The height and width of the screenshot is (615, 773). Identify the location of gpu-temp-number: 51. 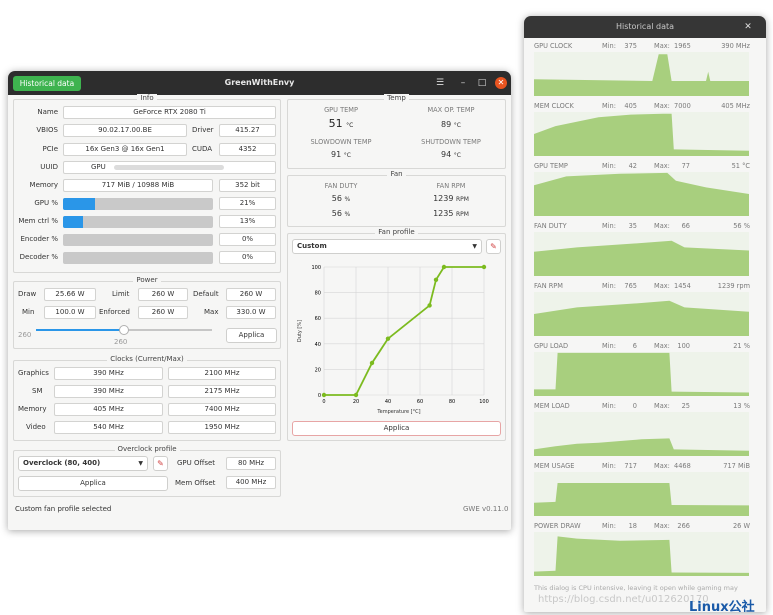
(335, 123).